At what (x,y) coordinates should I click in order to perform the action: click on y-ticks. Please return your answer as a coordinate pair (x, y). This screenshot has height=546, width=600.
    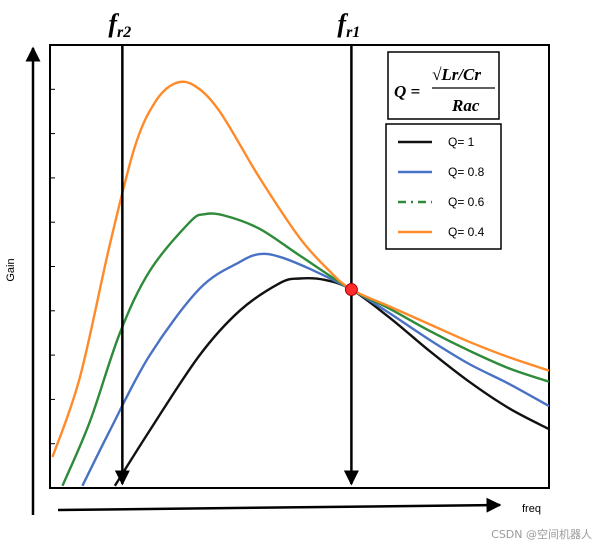
    Looking at the image, I should click on (52, 244).